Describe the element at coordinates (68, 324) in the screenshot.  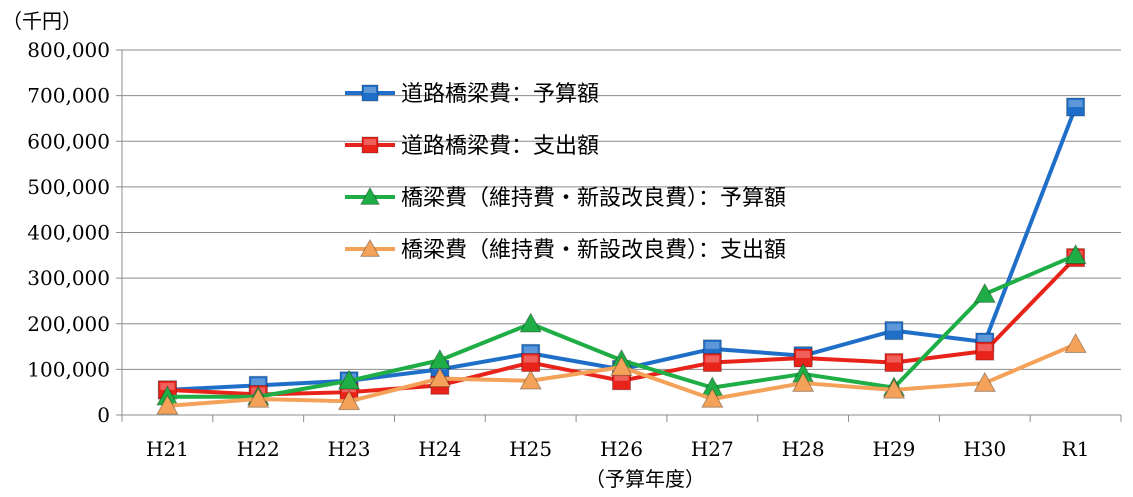
I see `y-tick-label: 200,000` at that location.